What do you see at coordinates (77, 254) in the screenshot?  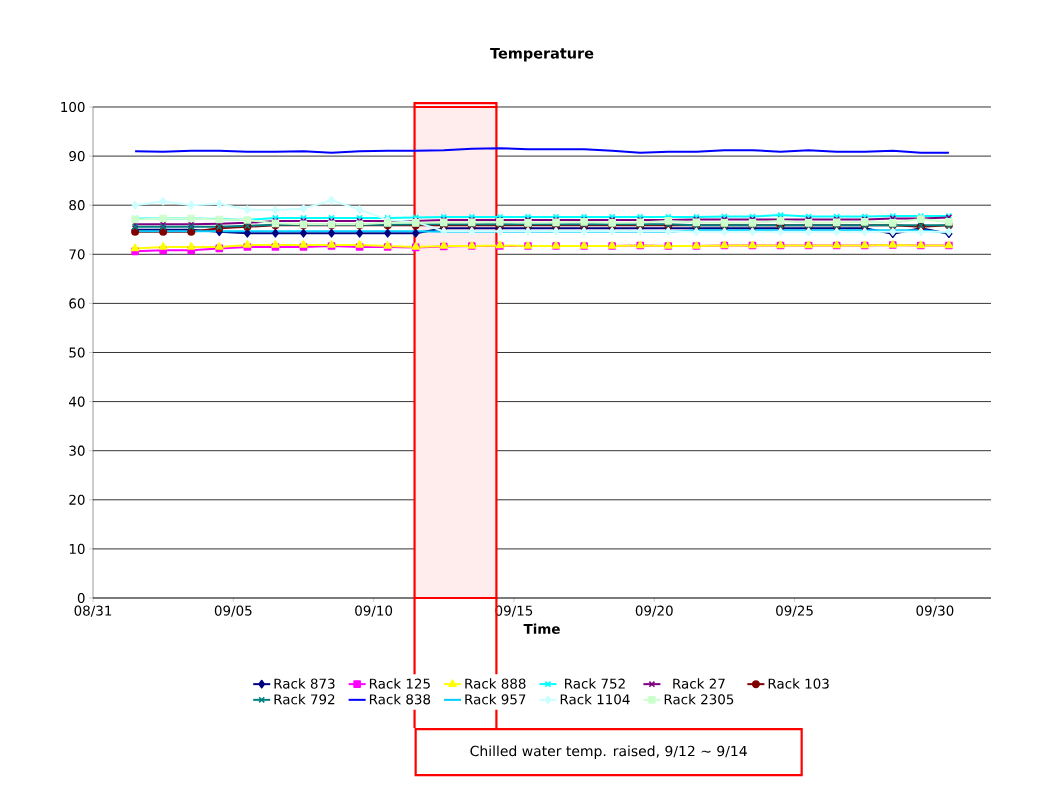 I see `y-tick-label: 70` at bounding box center [77, 254].